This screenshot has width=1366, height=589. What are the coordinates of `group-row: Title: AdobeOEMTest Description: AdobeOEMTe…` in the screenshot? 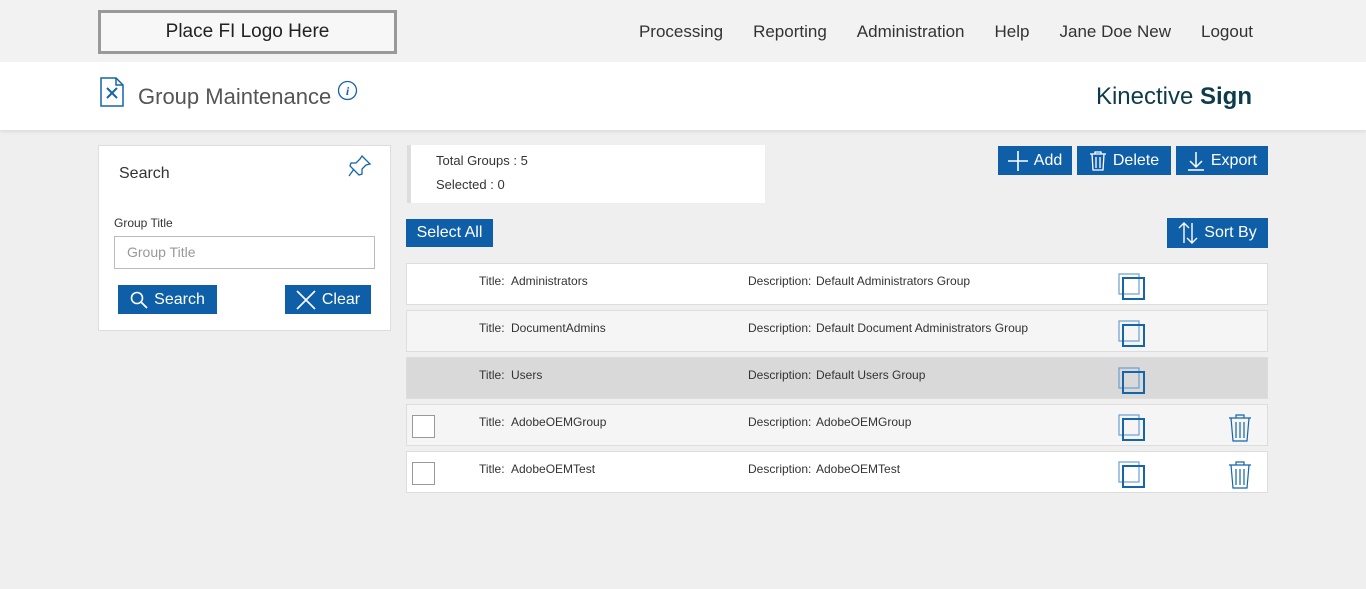 It's located at (837, 472).